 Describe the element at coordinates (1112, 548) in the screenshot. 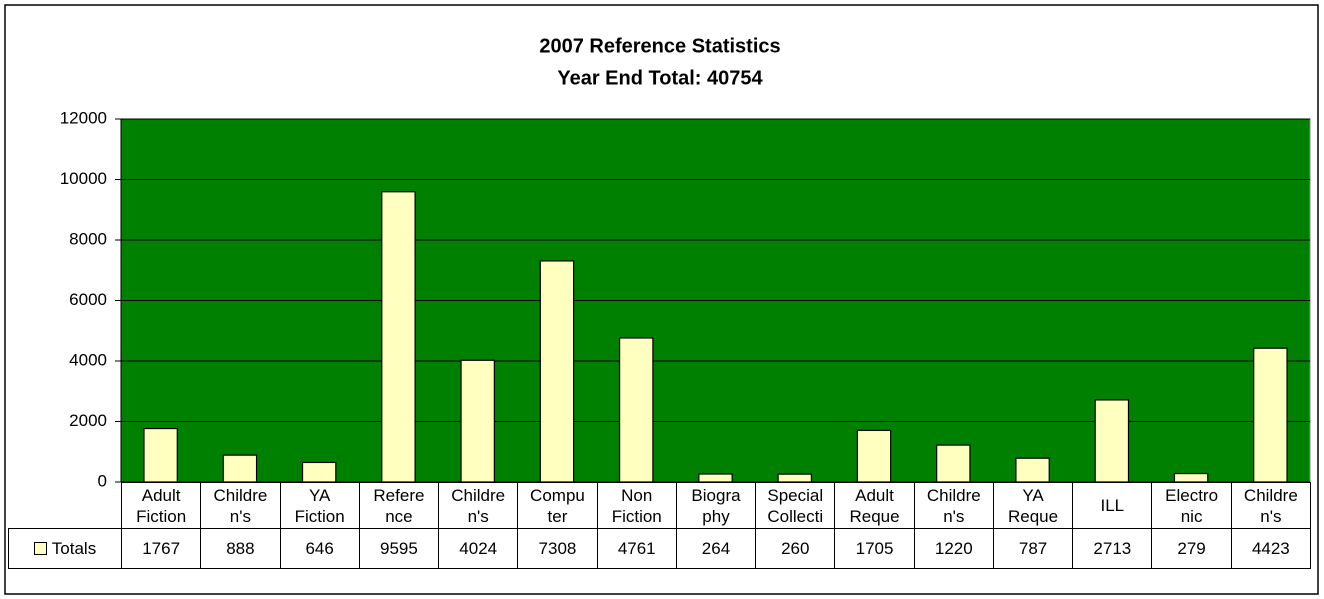

I see `table-value: 2713` at that location.